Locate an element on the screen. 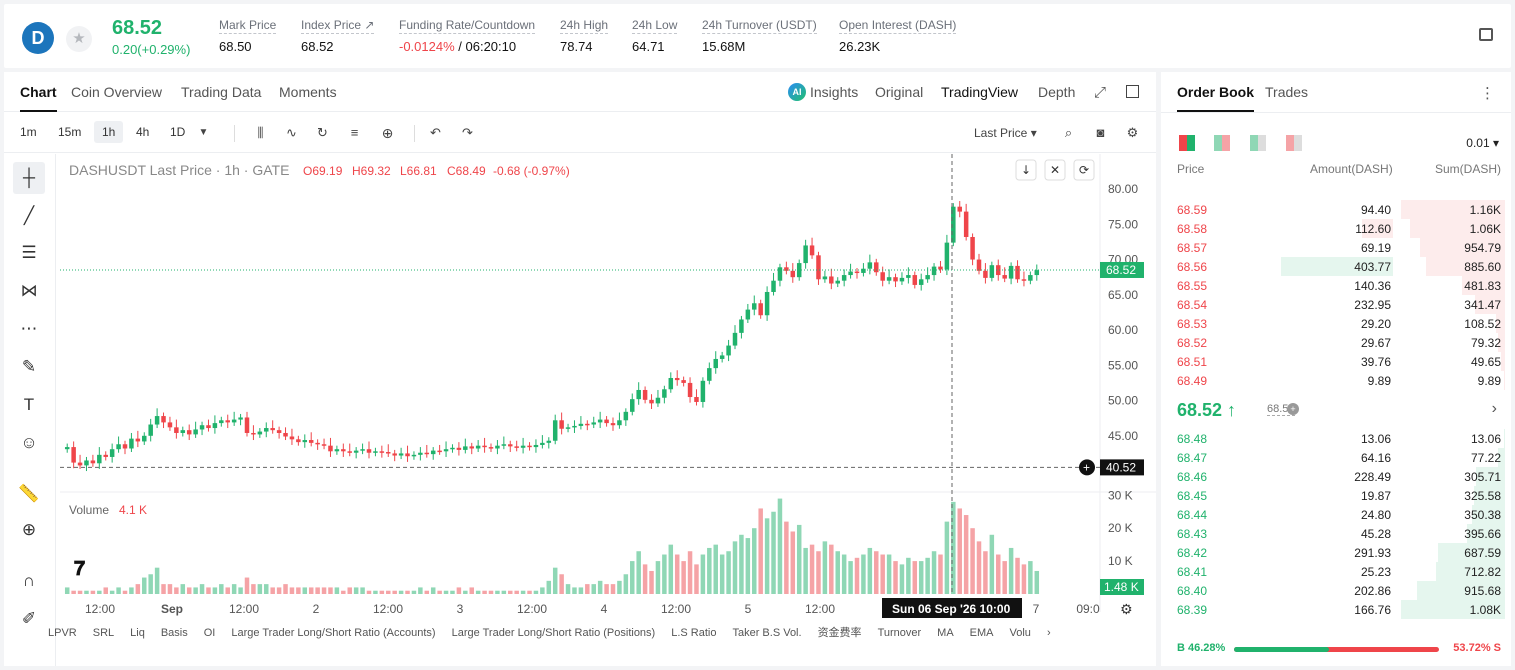 The height and width of the screenshot is (670, 1515). ruler-icon: 📏 is located at coordinates (29, 493).